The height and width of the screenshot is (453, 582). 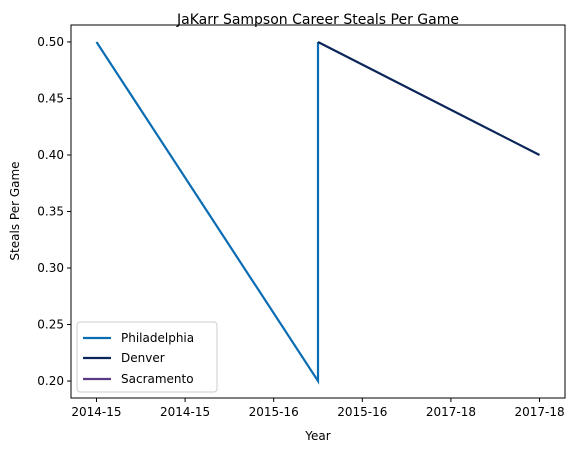 I want to click on series-line-denver, so click(x=428, y=98).